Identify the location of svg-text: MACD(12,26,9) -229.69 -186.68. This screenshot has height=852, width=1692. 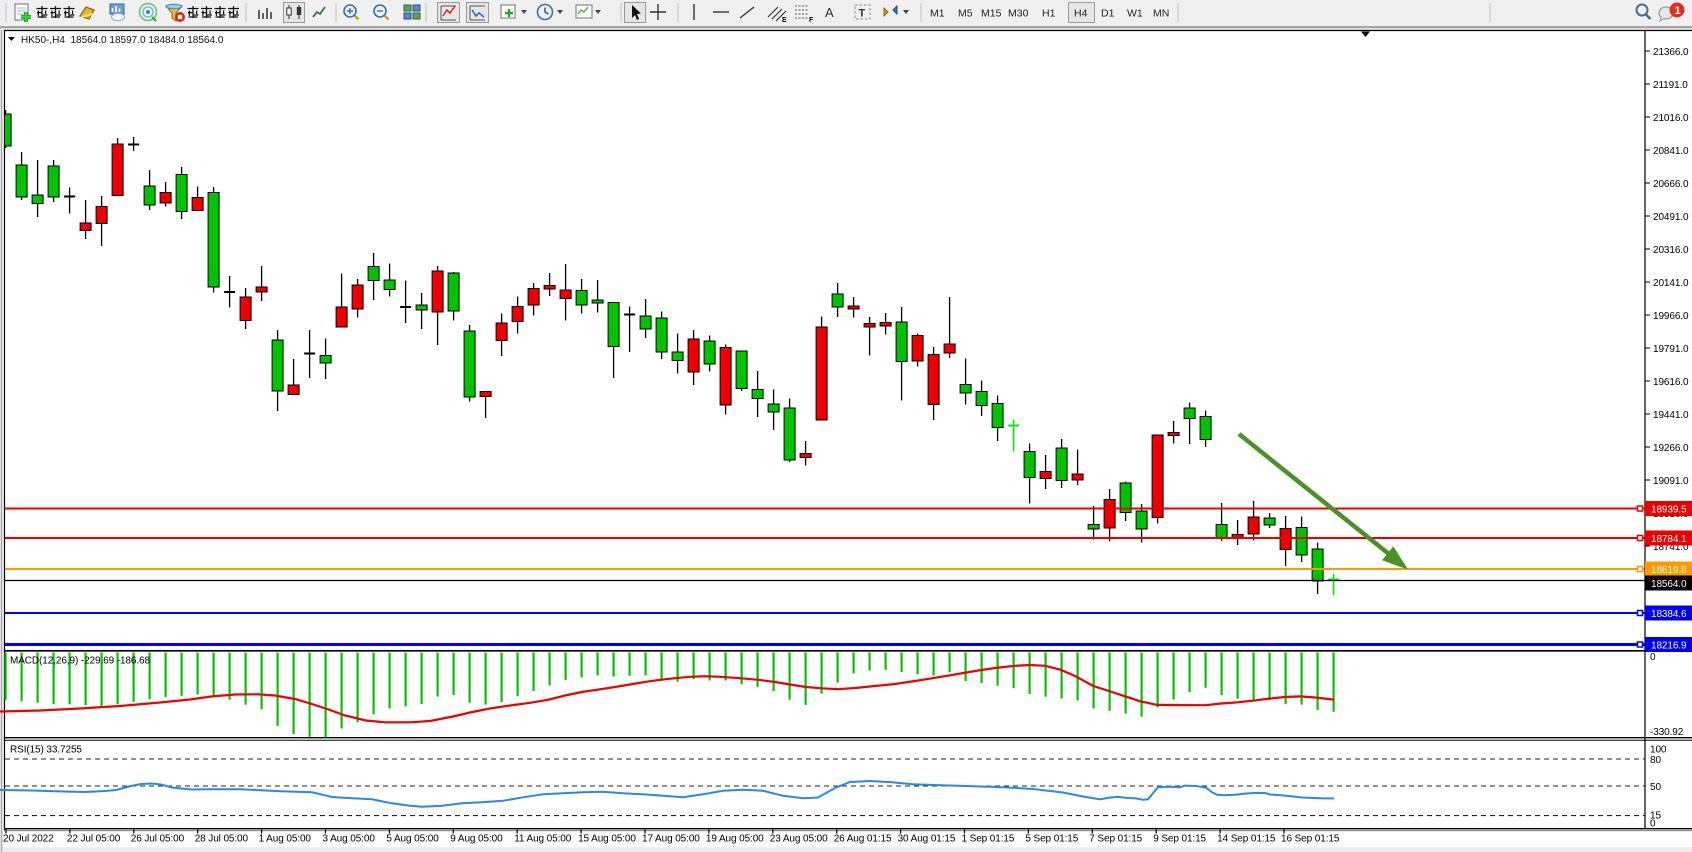
(80, 661).